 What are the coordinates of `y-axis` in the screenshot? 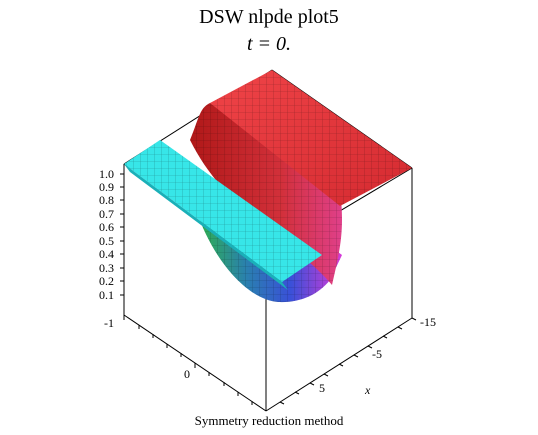 It's located at (188, 360).